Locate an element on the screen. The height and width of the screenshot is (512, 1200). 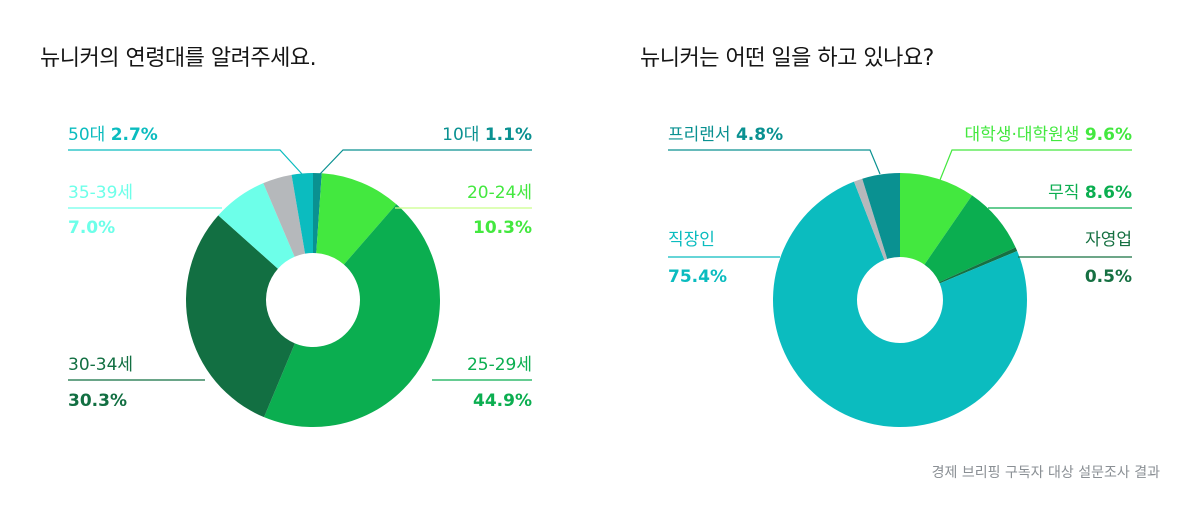
job-donut is located at coordinates (899, 300).